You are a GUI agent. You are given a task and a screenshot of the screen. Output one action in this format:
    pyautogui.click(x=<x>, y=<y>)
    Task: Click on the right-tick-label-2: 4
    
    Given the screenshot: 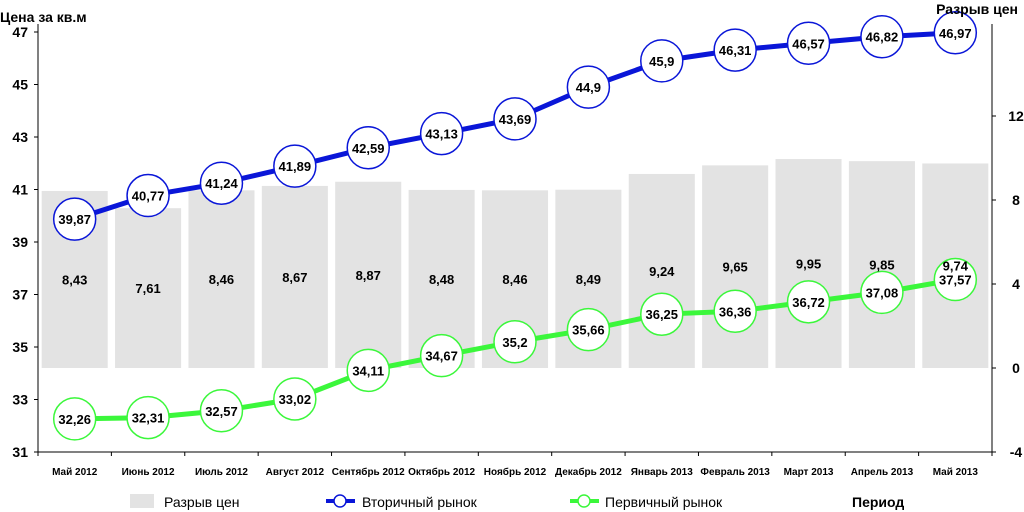 What is the action you would take?
    pyautogui.click(x=1016, y=284)
    